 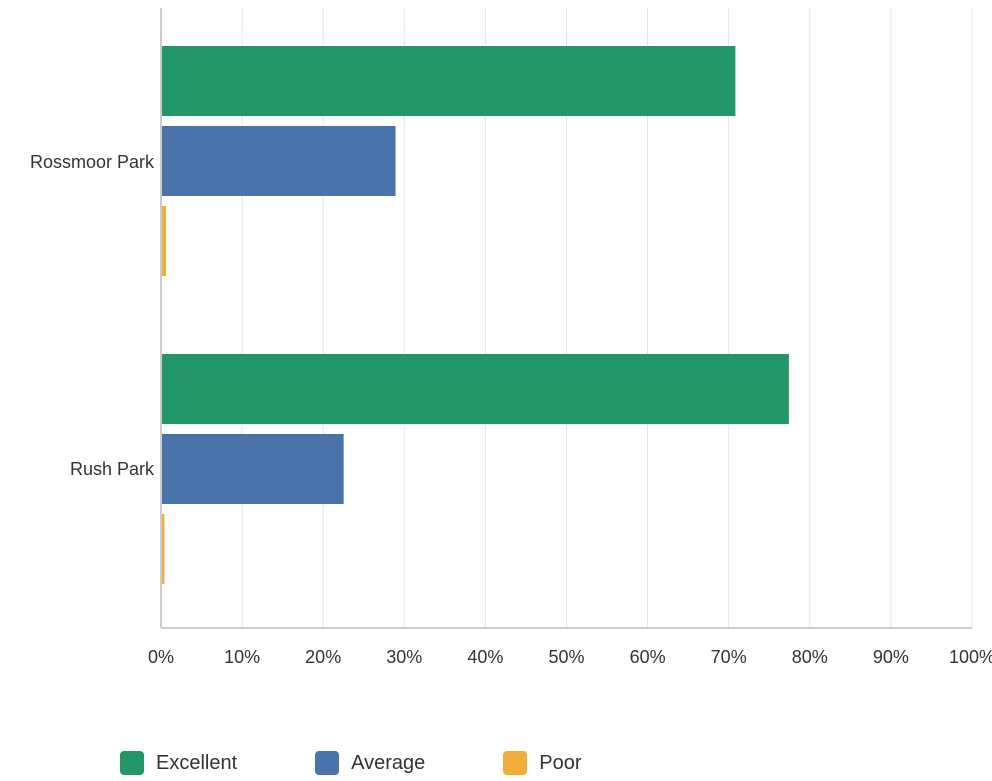 I want to click on legend: Excellent Average Poor, so click(x=390, y=763).